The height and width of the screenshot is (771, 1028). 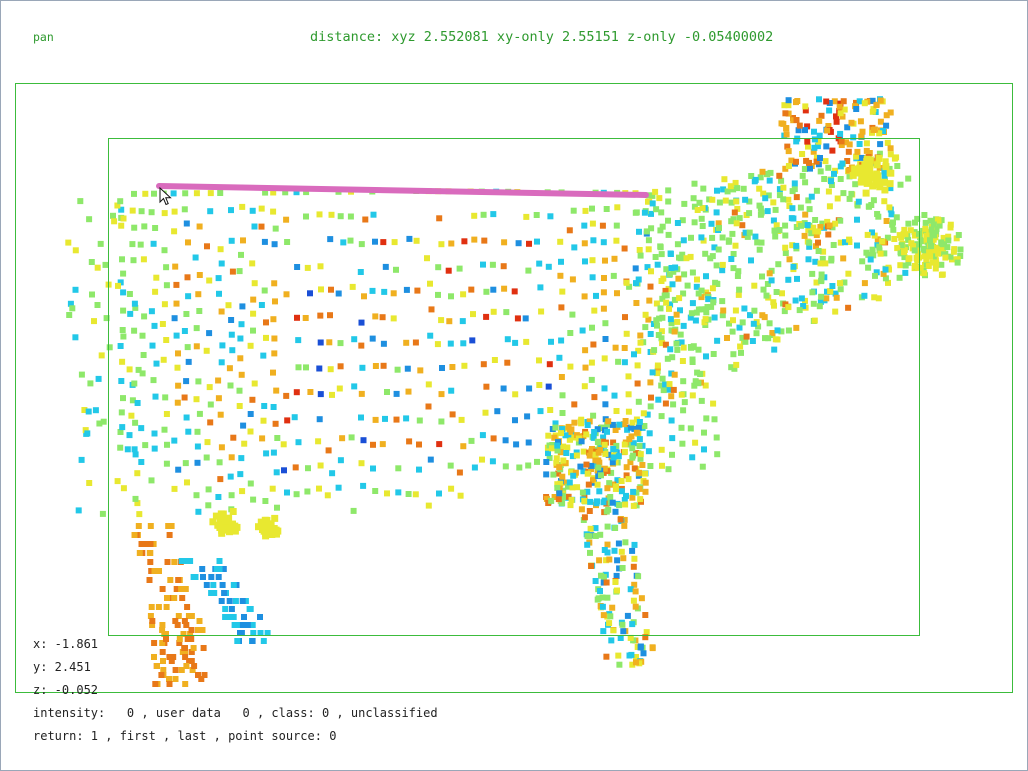 I want to click on point-z-coordinate: z: -0.052, so click(x=66, y=690).